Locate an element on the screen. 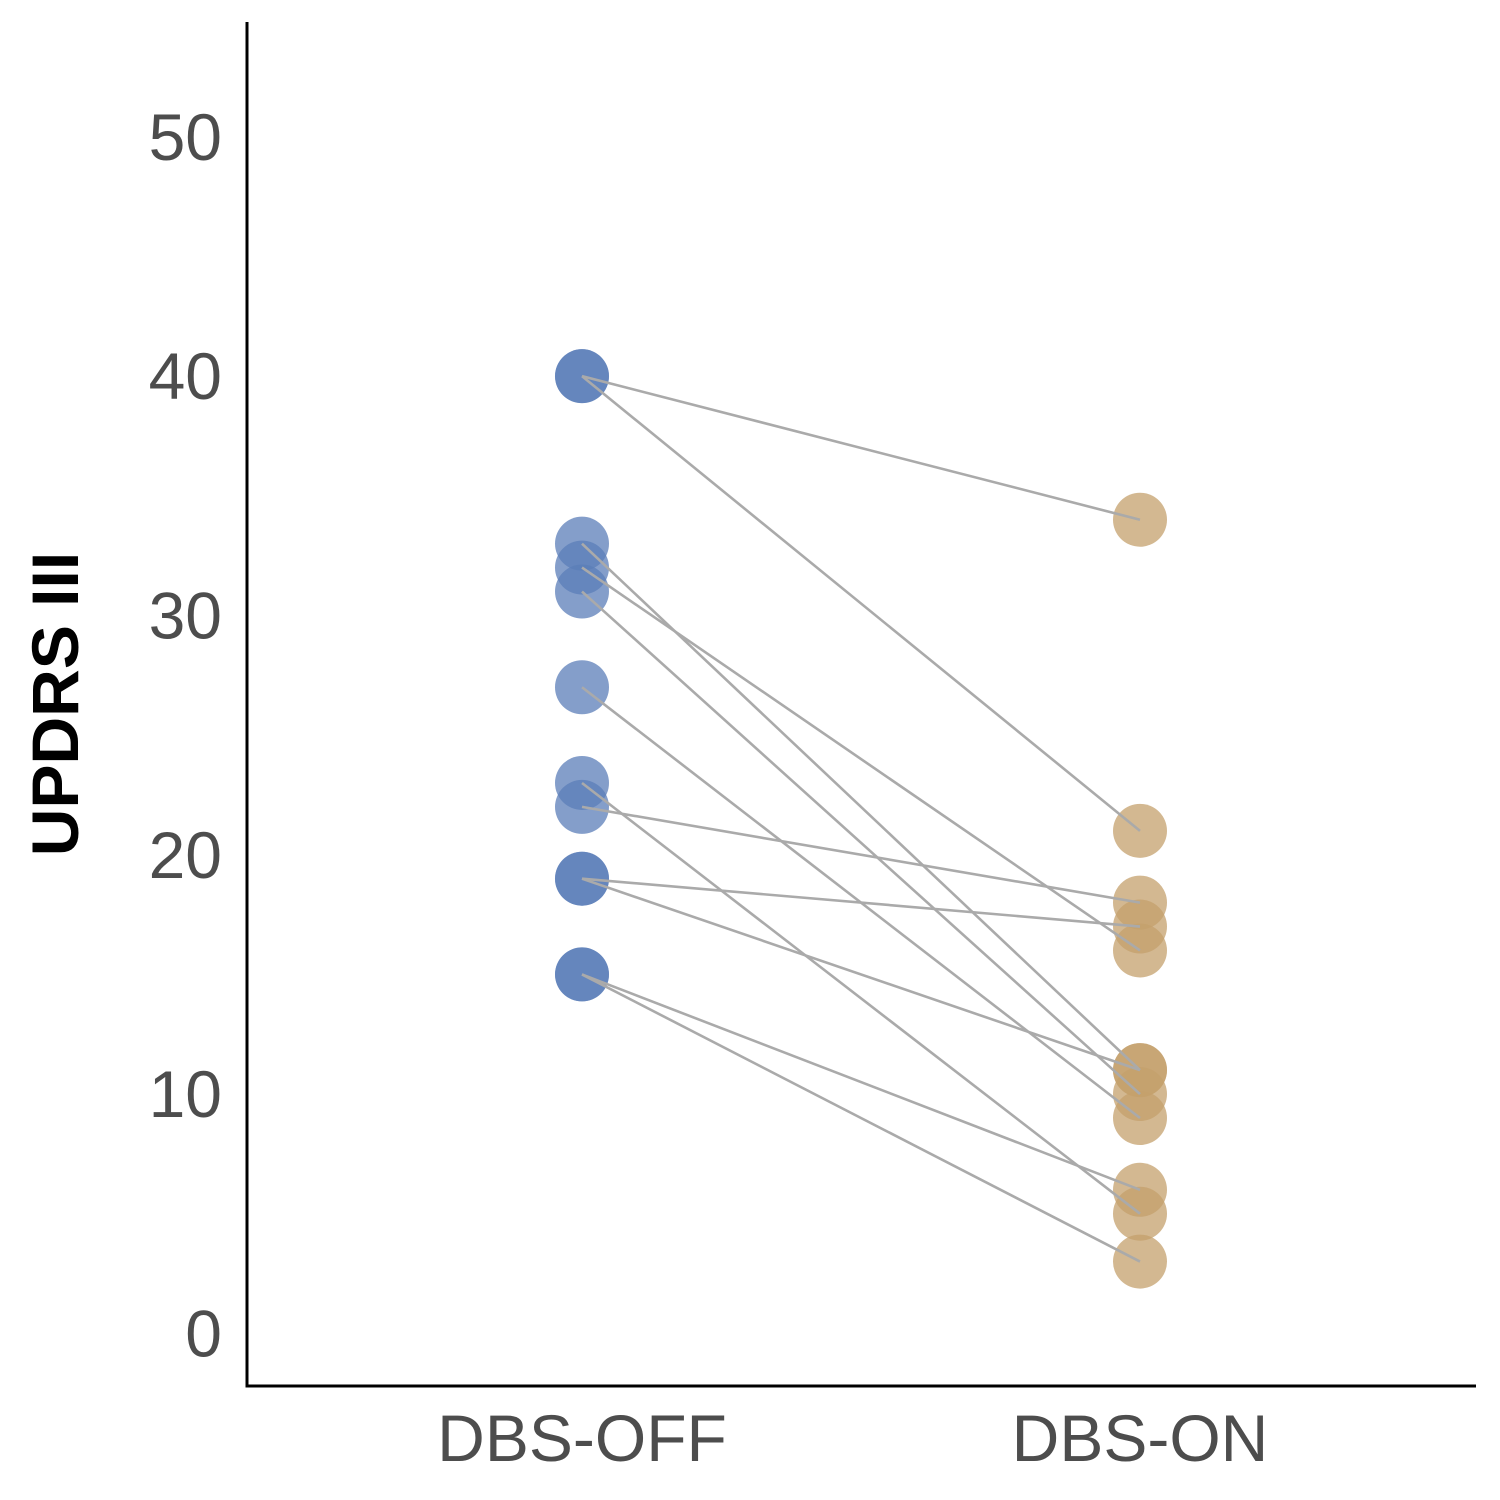 The image size is (1500, 1500). y-tick-labels: 0 10 20 30 40 50 is located at coordinates (185, 735).